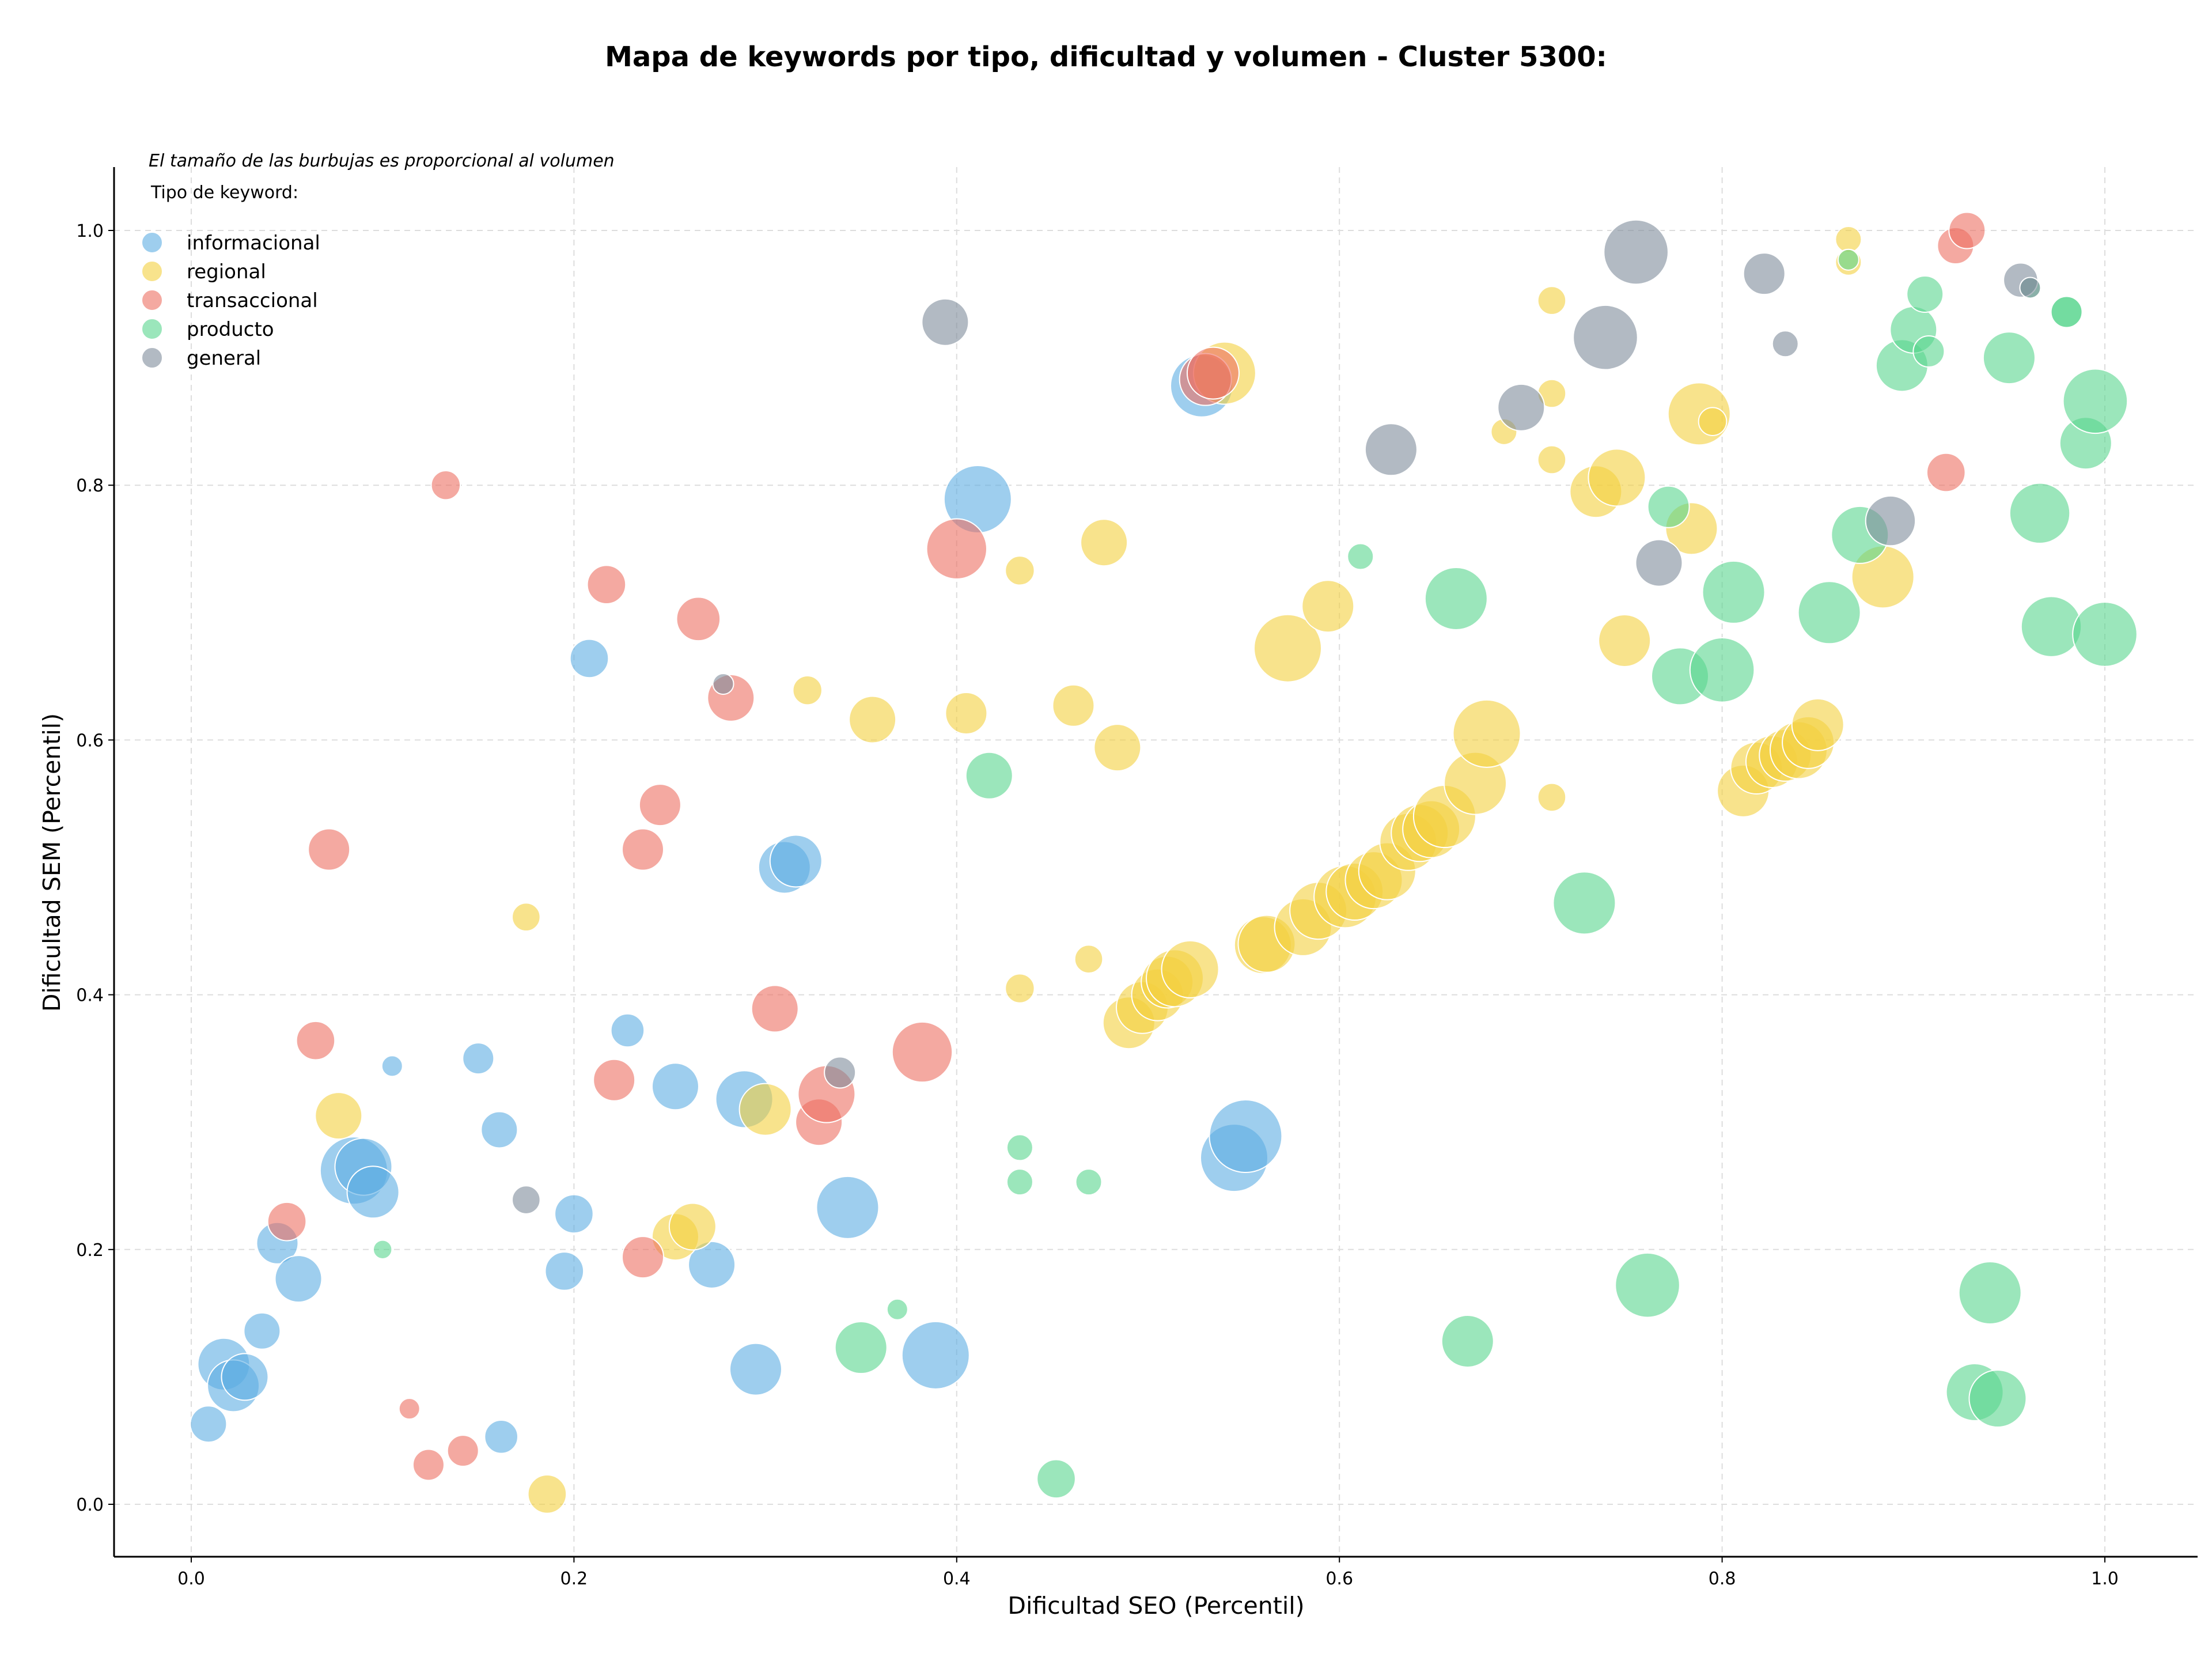  What do you see at coordinates (2105, 1579) in the screenshot?
I see `x-tick-label: 1.0` at bounding box center [2105, 1579].